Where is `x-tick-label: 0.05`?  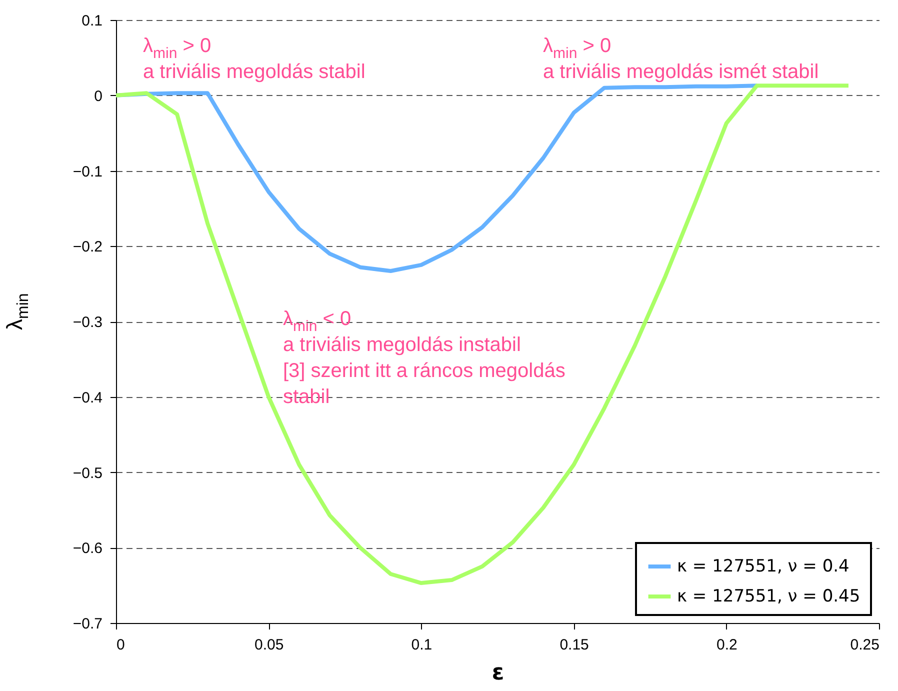 x-tick-label: 0.05 is located at coordinates (269, 645).